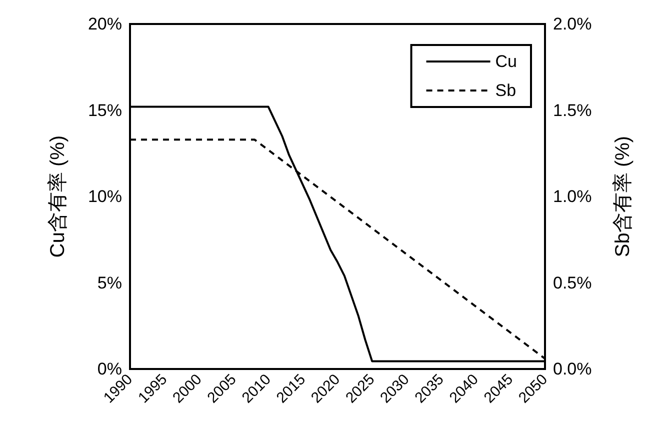  Describe the element at coordinates (572, 110) in the screenshot. I see `y2-tick-label: 1.5%` at that location.